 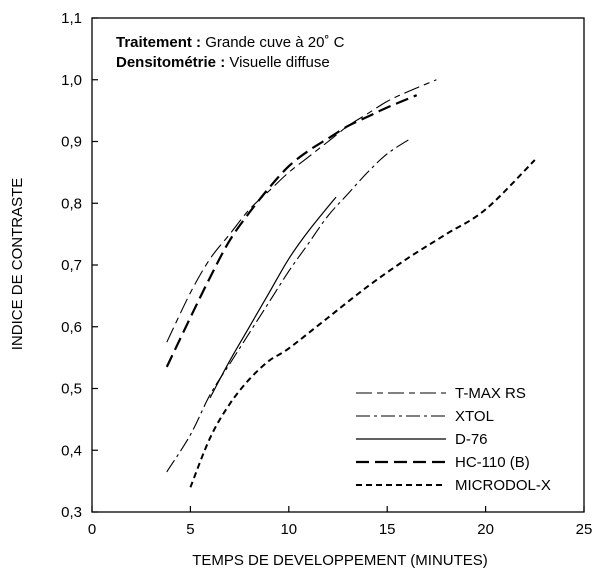 I want to click on y-tick-label: 0,6, so click(x=71, y=327).